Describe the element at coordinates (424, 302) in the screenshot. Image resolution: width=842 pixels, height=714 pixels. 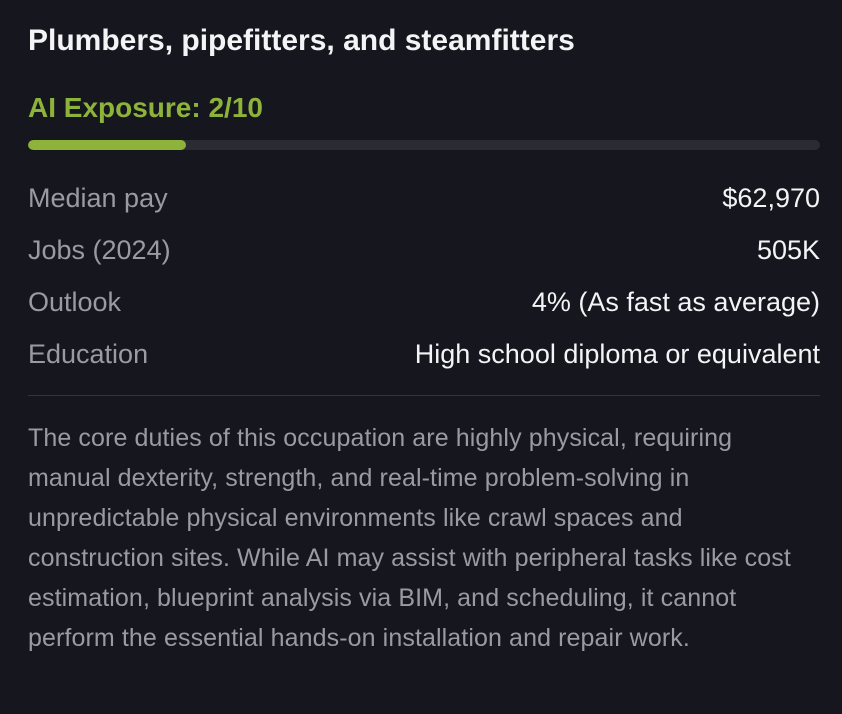
I see `stat-row-outlook: Outlook 4% (As fast as average)` at that location.